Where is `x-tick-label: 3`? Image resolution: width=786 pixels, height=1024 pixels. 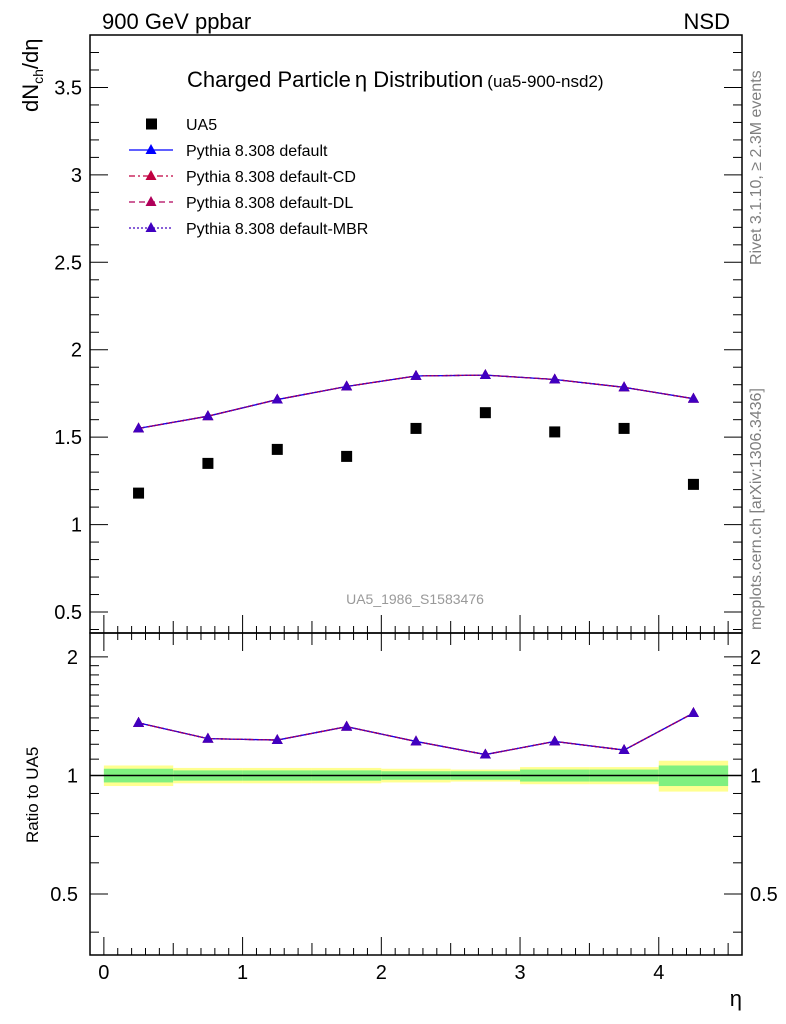 x-tick-label: 3 is located at coordinates (519, 973).